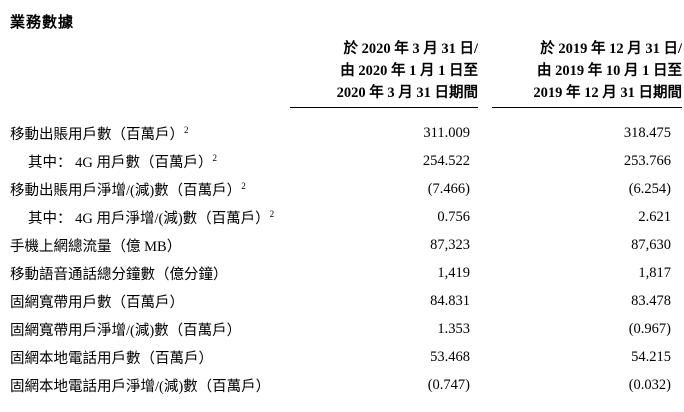 Image resolution: width=684 pixels, height=412 pixels. I want to click on table-row: 其中： 4G 用戶淨增/(減)數（百萬戶）2 0.756 2.621, so click(346, 217).